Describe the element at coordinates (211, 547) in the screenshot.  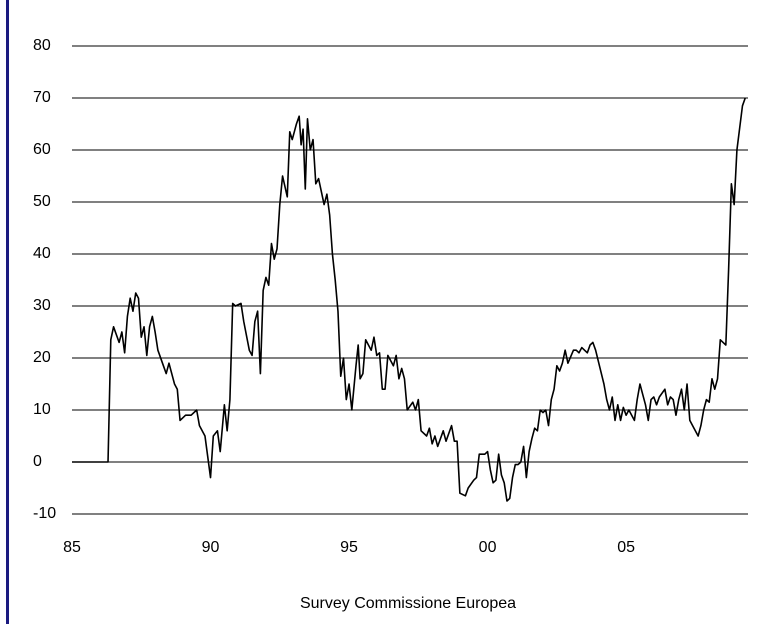
I see `x-tick-label: 90` at that location.